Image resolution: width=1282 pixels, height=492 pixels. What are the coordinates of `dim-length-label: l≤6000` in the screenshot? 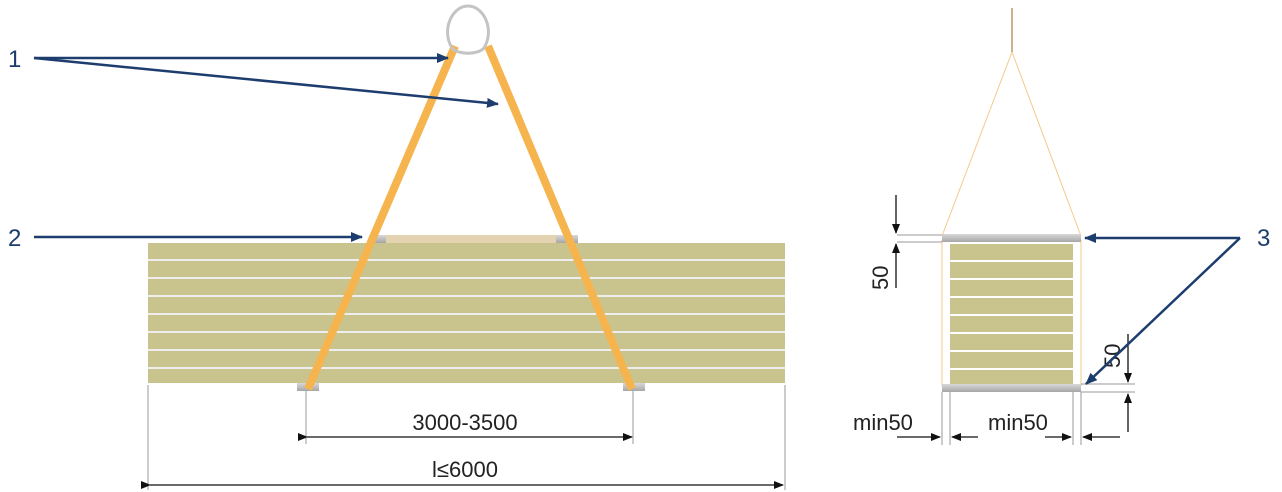 It's located at (465, 469).